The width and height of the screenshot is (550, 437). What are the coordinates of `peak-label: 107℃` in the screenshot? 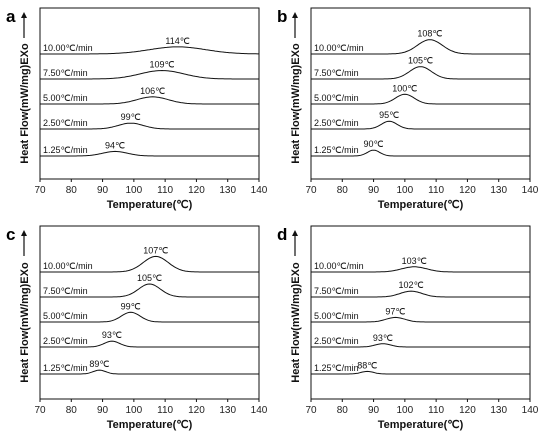 It's located at (155, 250).